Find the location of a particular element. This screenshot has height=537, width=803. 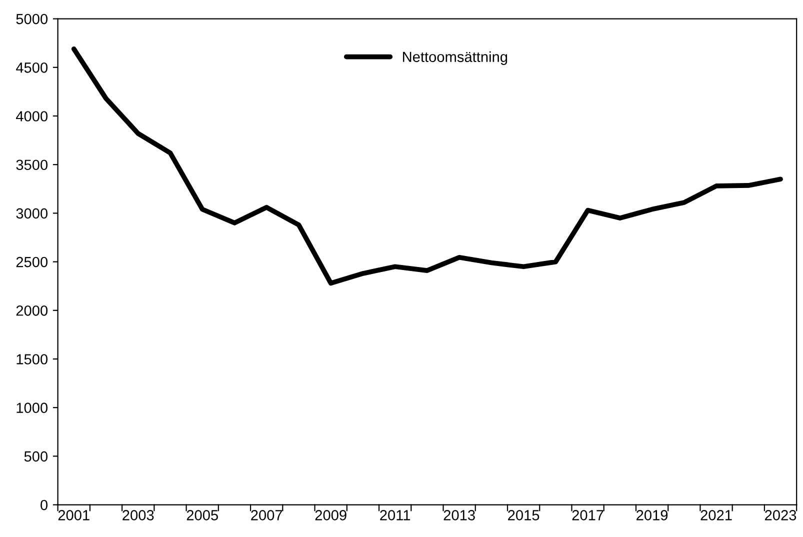

y-tick-label: 4500 is located at coordinates (32, 67).